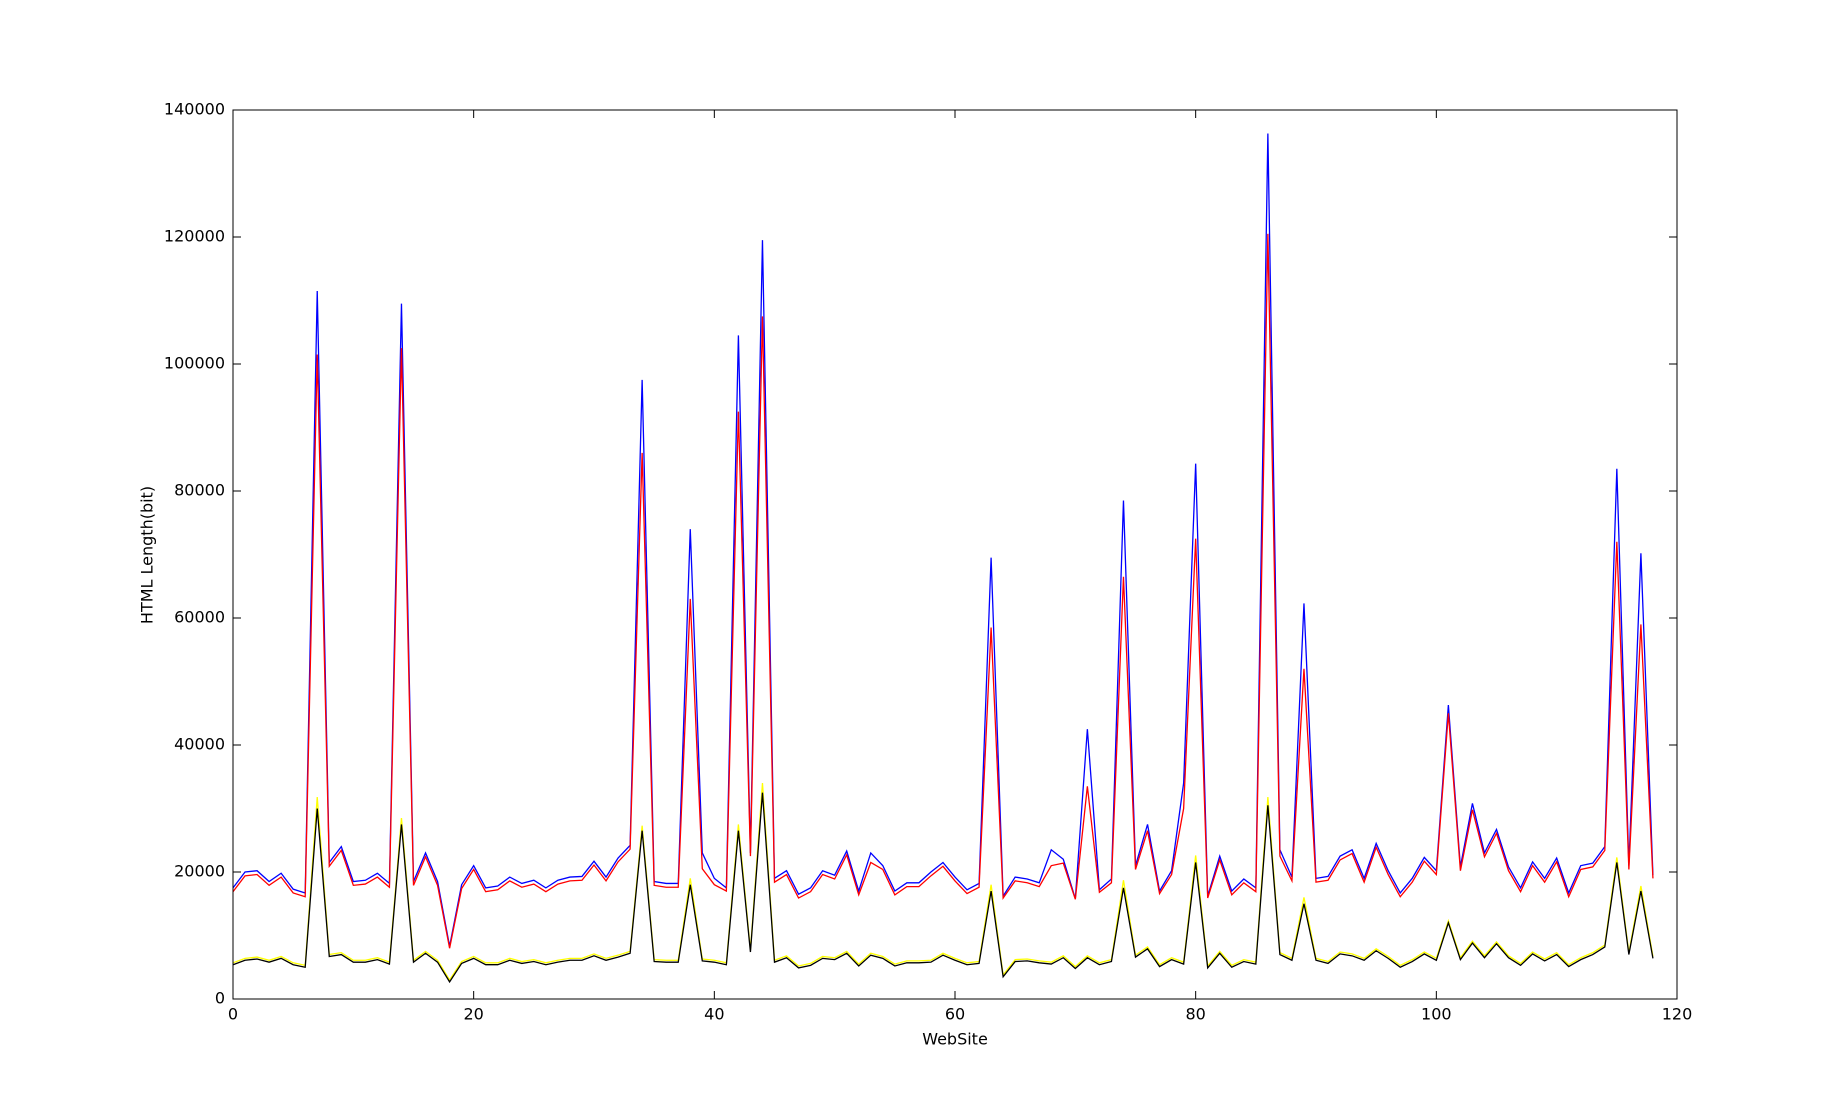 The image size is (1842, 1098). I want to click on x-tick-label: 60, so click(955, 1014).